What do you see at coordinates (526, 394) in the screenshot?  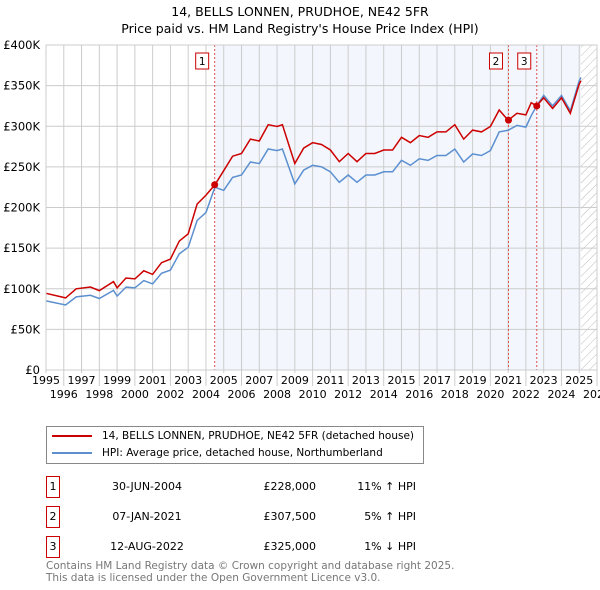 I see `x-tick-label: 2022` at bounding box center [526, 394].